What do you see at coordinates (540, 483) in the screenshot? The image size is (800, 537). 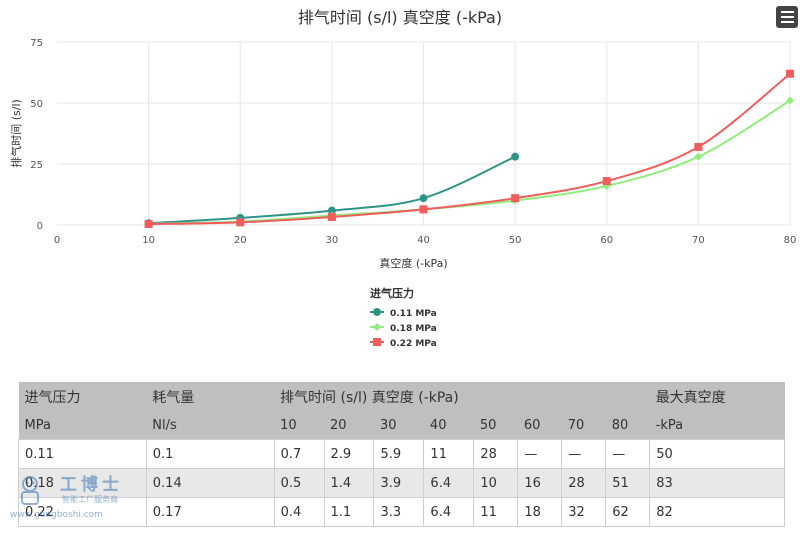 I see `table-cell: 16` at bounding box center [540, 483].